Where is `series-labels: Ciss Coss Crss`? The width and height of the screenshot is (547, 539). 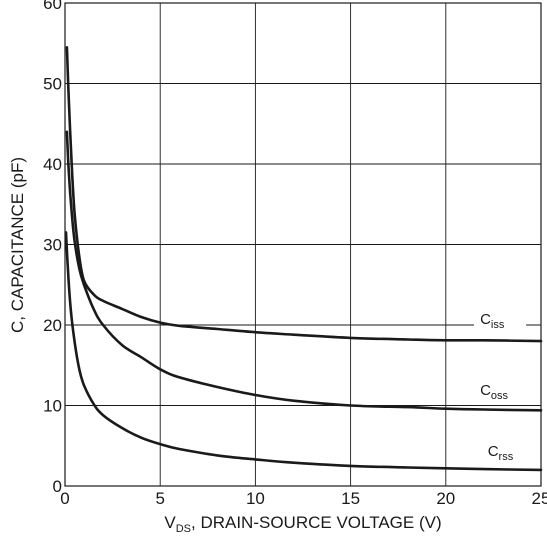 series-labels: Ciss Coss Crss is located at coordinates (504, 386).